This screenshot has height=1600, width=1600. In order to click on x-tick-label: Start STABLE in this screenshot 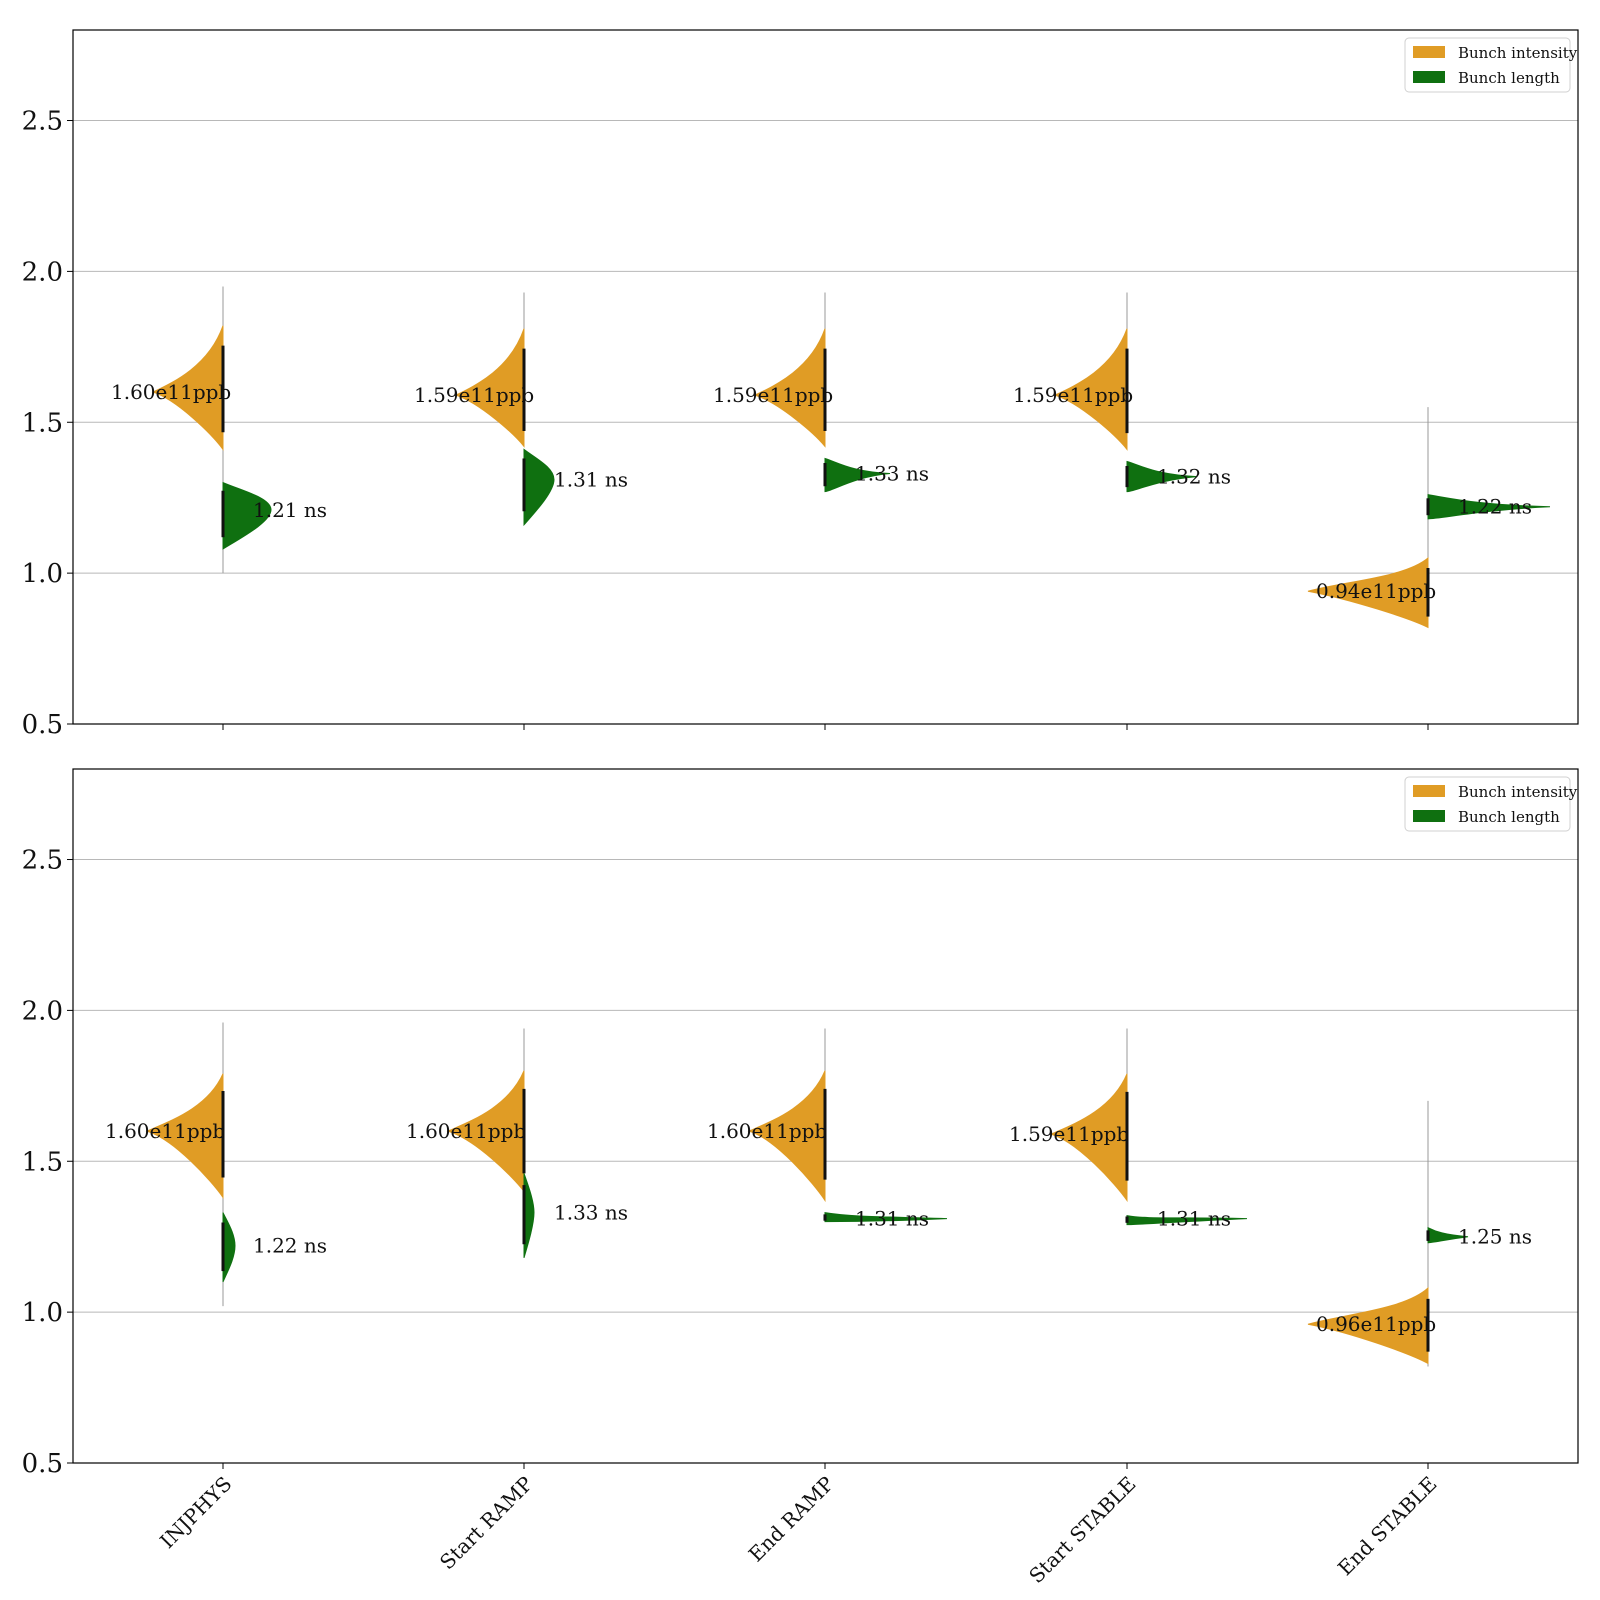, I will do `click(1082, 1530)`.